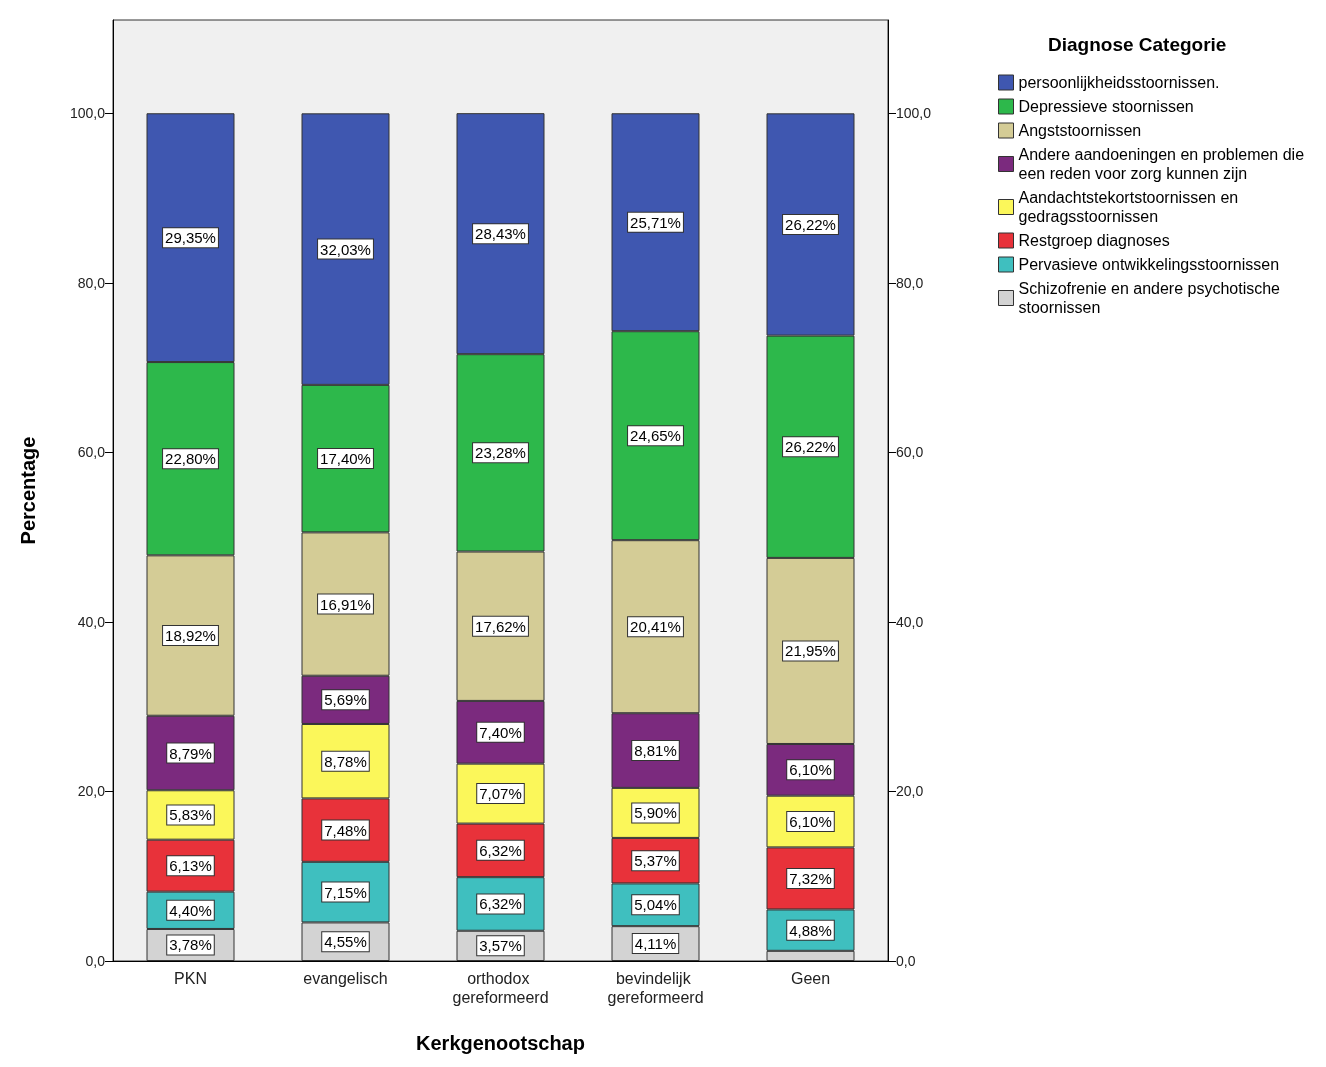 The width and height of the screenshot is (1326, 1067). Describe the element at coordinates (95, 961) in the screenshot. I see `y-tick-label: 0,0` at that location.